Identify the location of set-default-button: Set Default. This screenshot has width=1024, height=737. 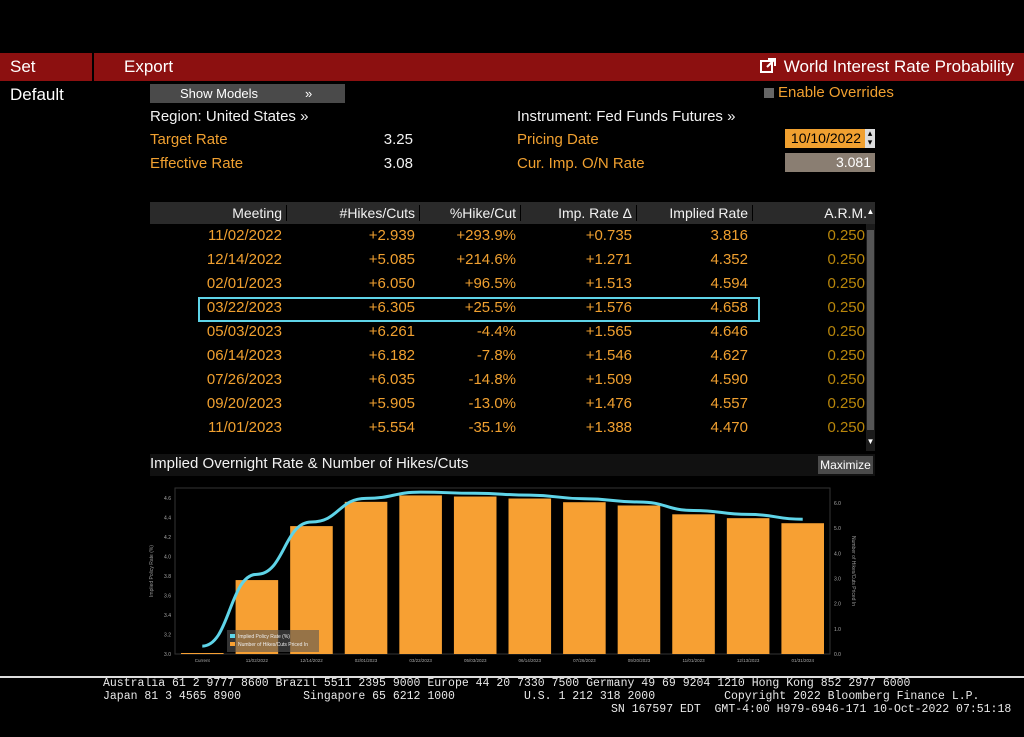
(37, 80).